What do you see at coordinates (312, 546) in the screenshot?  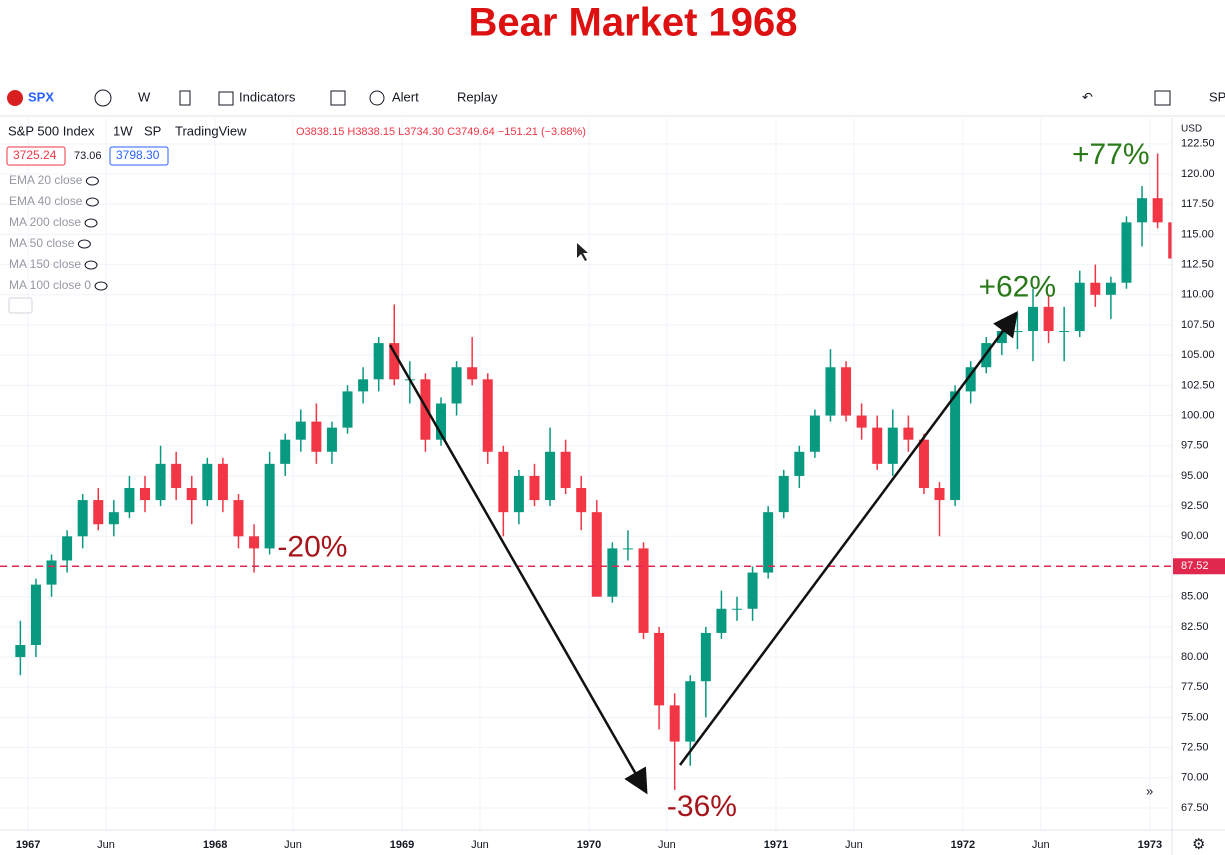 I see `annotation: -20%` at bounding box center [312, 546].